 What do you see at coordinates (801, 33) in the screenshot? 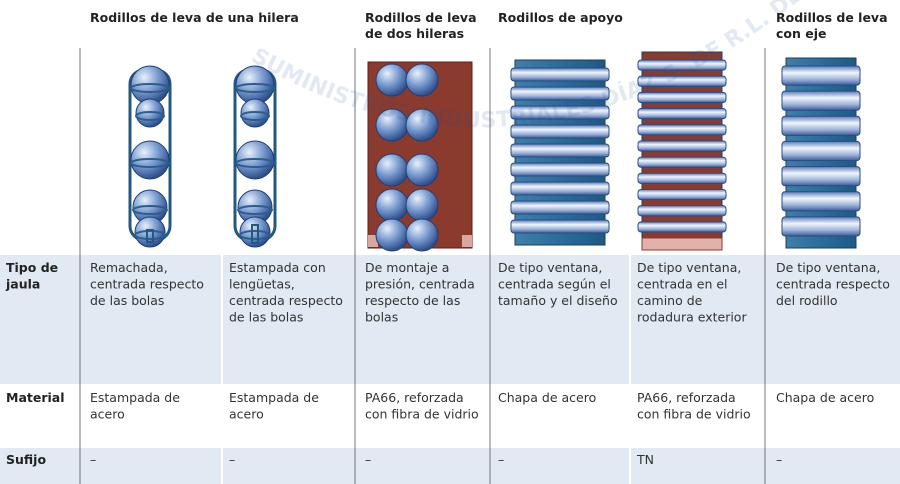
I see `column-header: con eje` at bounding box center [801, 33].